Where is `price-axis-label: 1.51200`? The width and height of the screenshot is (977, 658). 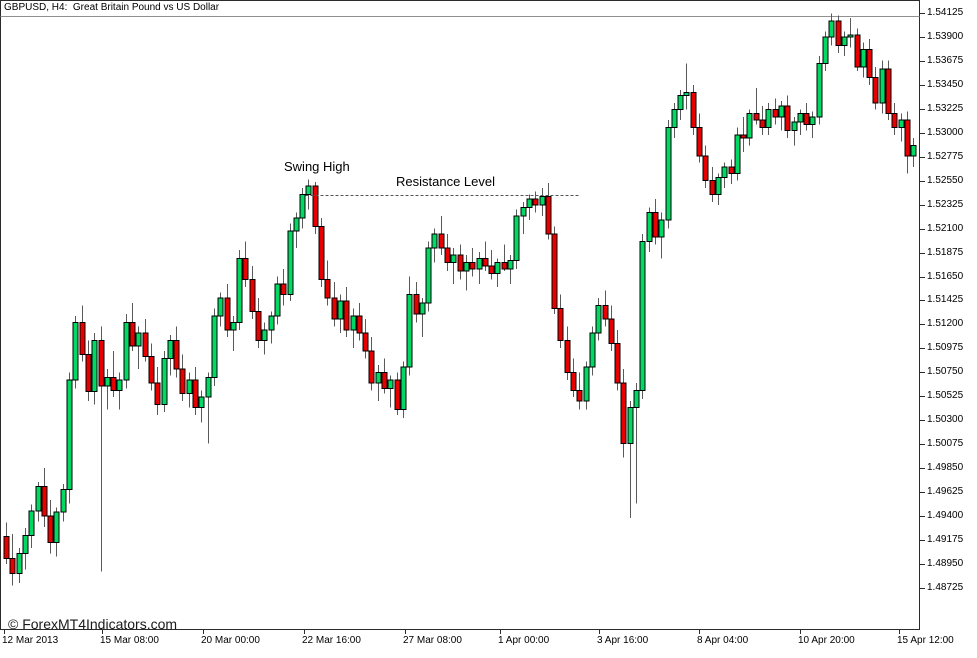 price-axis-label: 1.51200 is located at coordinates (945, 323).